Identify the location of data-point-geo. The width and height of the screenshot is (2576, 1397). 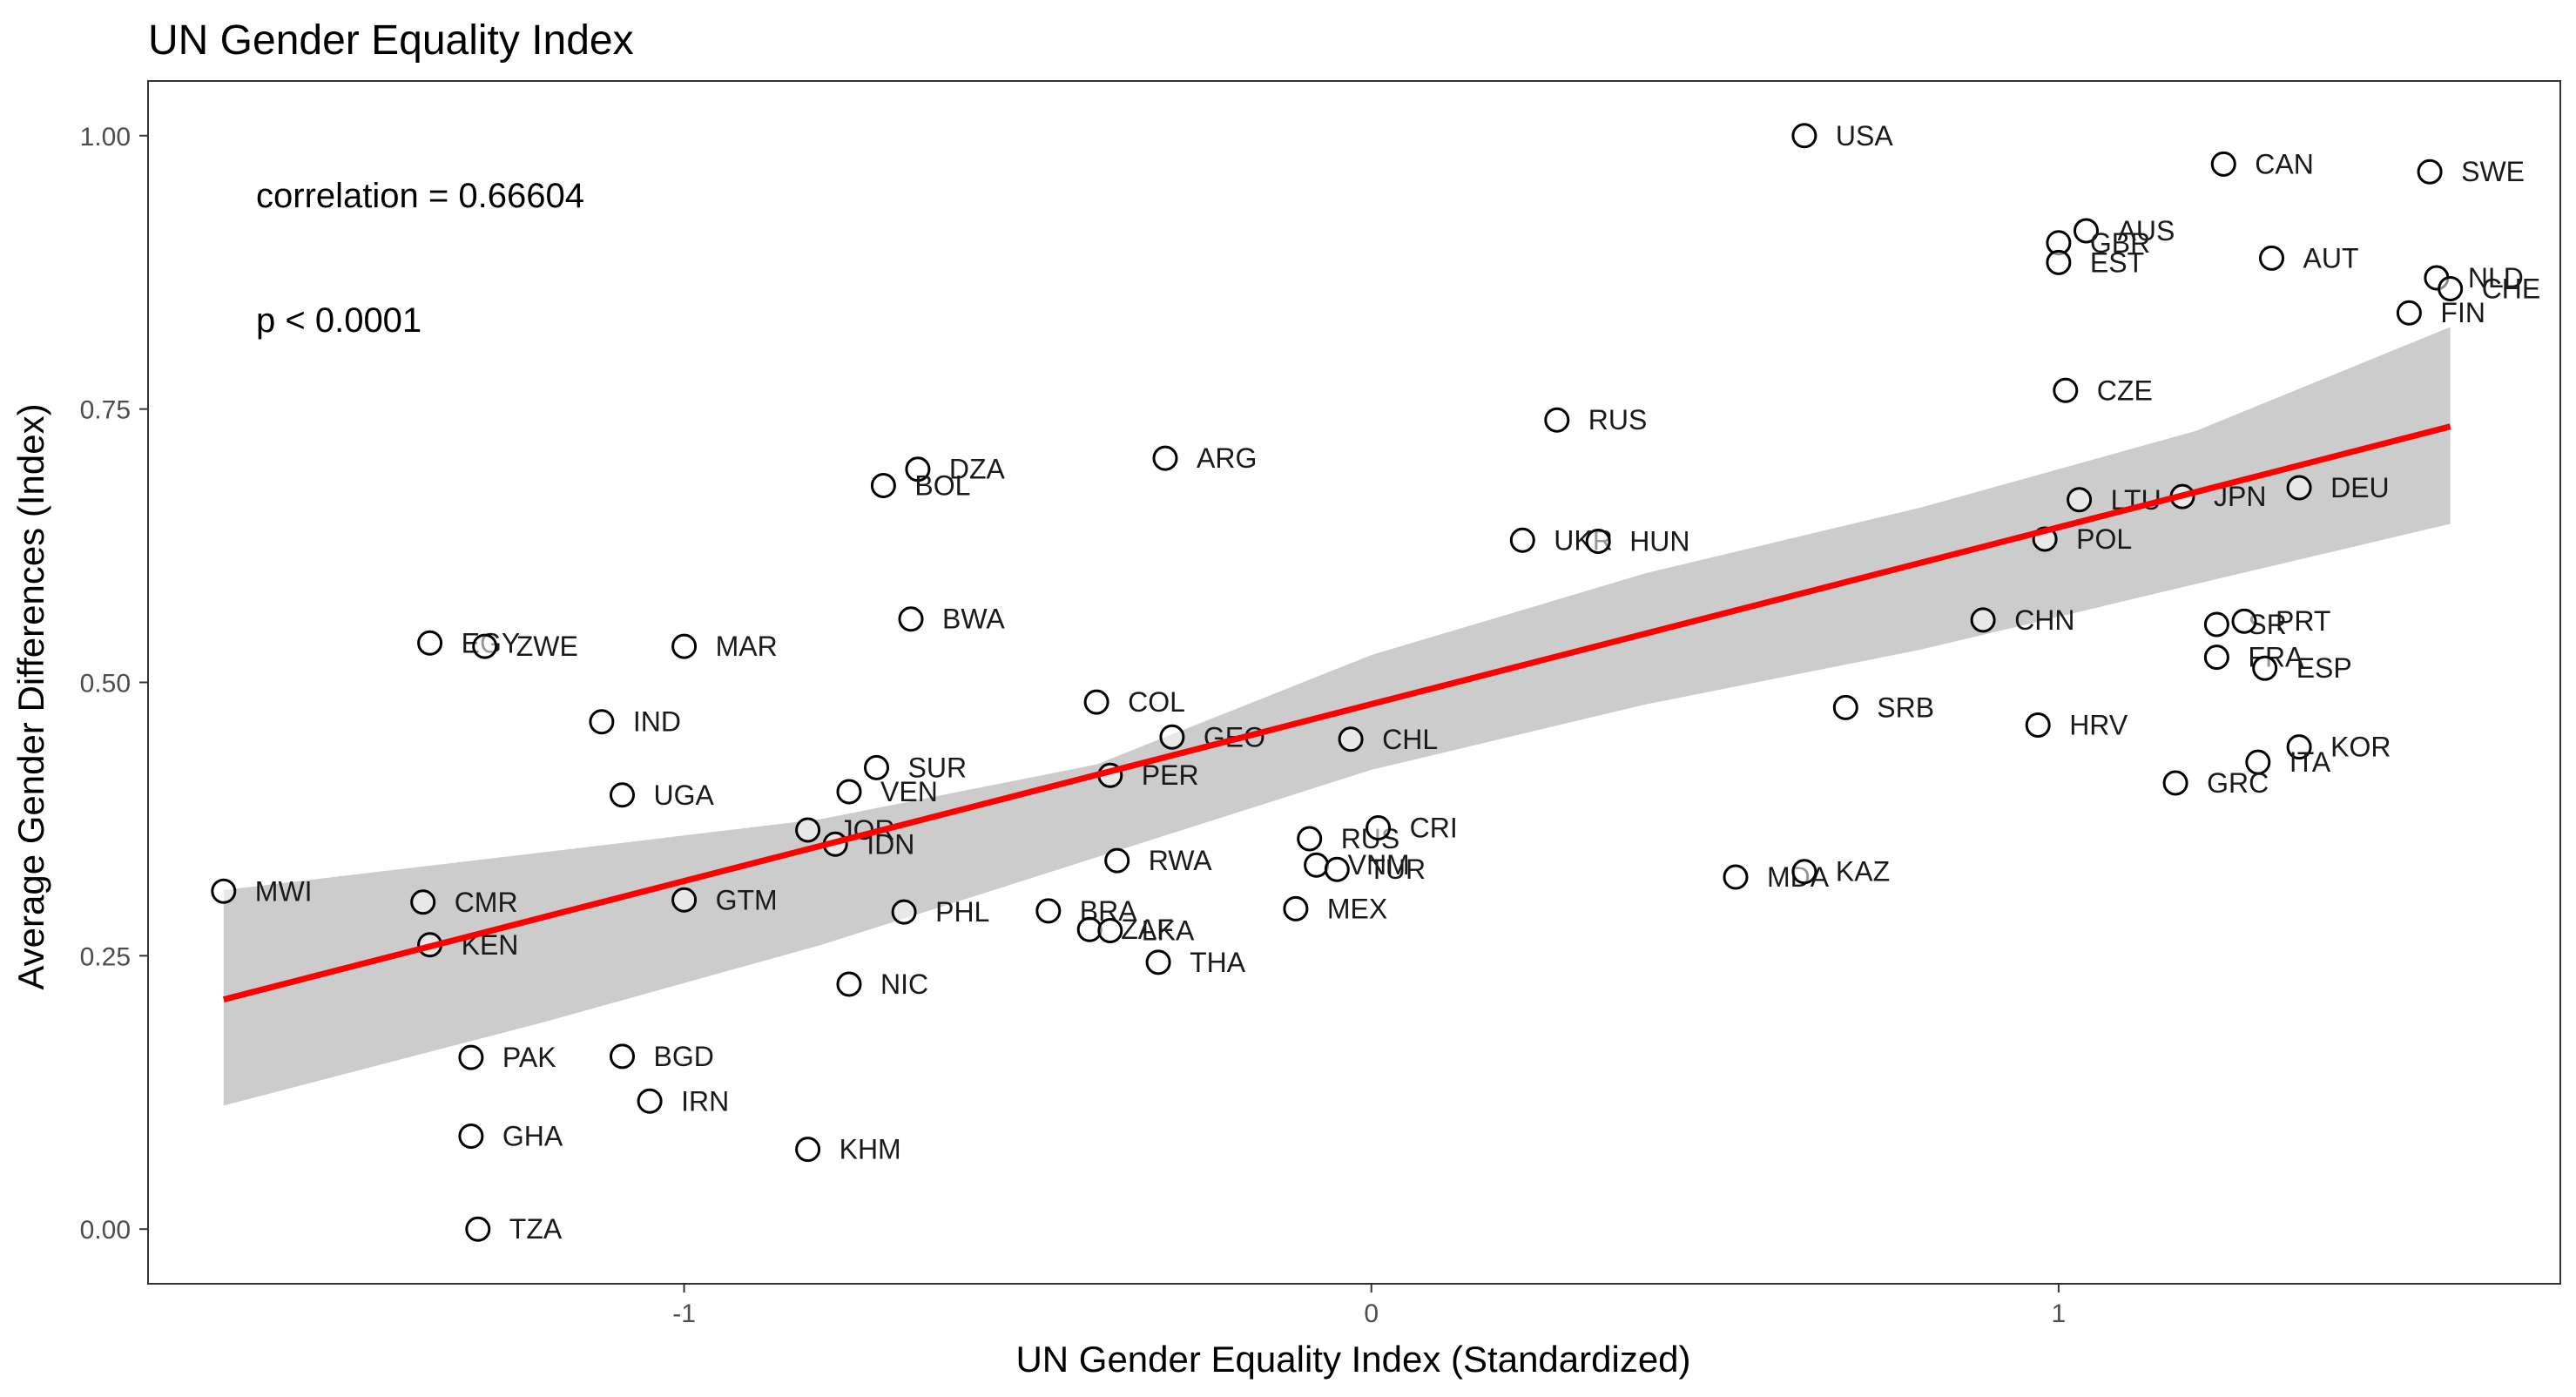
(1172, 737).